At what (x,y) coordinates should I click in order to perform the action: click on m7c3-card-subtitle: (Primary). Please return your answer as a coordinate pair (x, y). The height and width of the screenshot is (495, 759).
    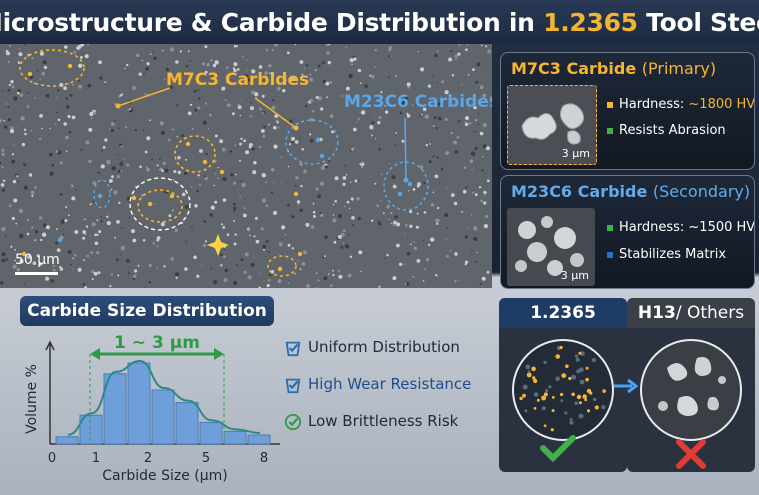
    Looking at the image, I should click on (679, 68).